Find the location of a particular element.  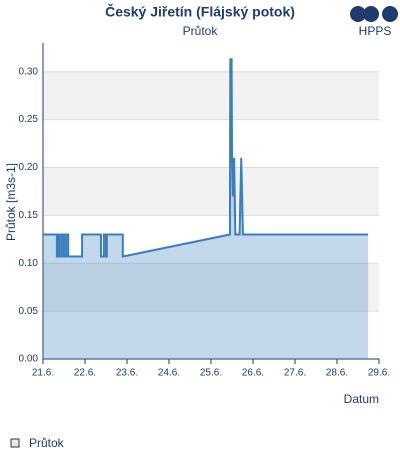

y-tick-label: 0.25 is located at coordinates (29, 119).